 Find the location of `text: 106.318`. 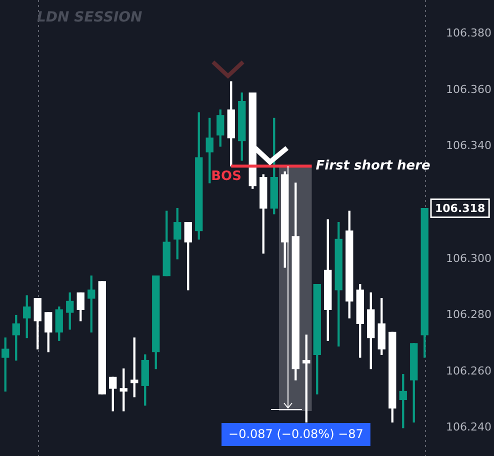

text: 106.318 is located at coordinates (460, 209).